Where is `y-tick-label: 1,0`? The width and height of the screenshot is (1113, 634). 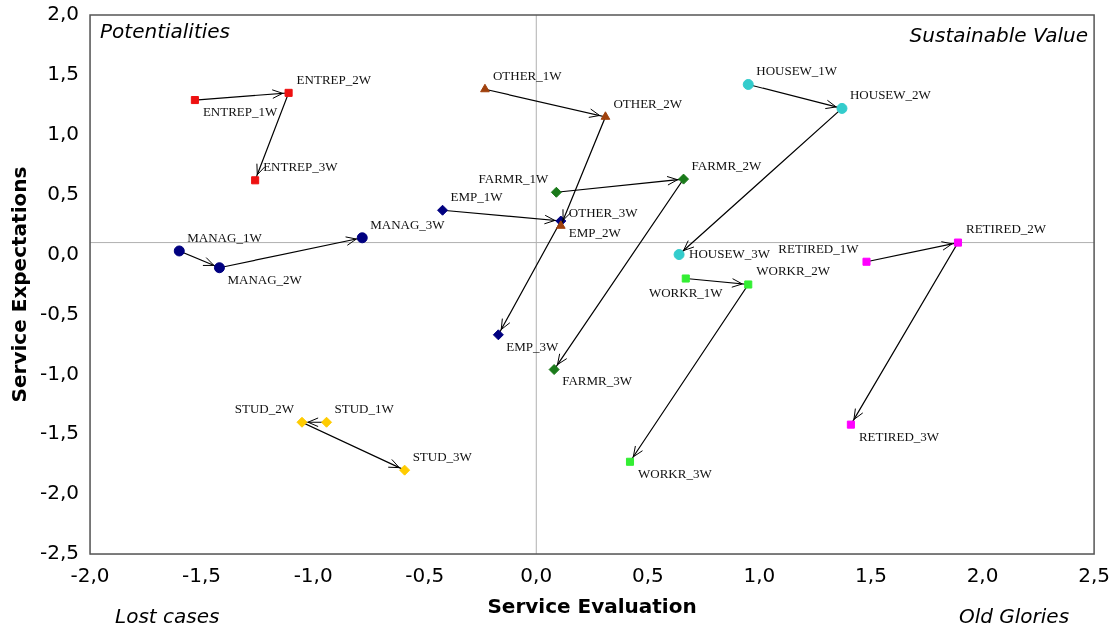
y-tick-label: 1,0 is located at coordinates (63, 132).